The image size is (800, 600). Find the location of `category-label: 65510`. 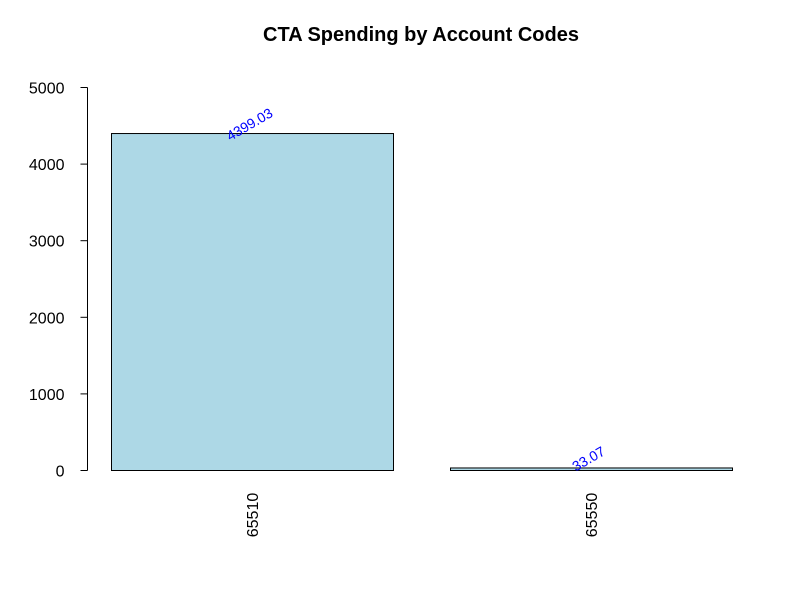

category-label: 65510 is located at coordinates (253, 515).